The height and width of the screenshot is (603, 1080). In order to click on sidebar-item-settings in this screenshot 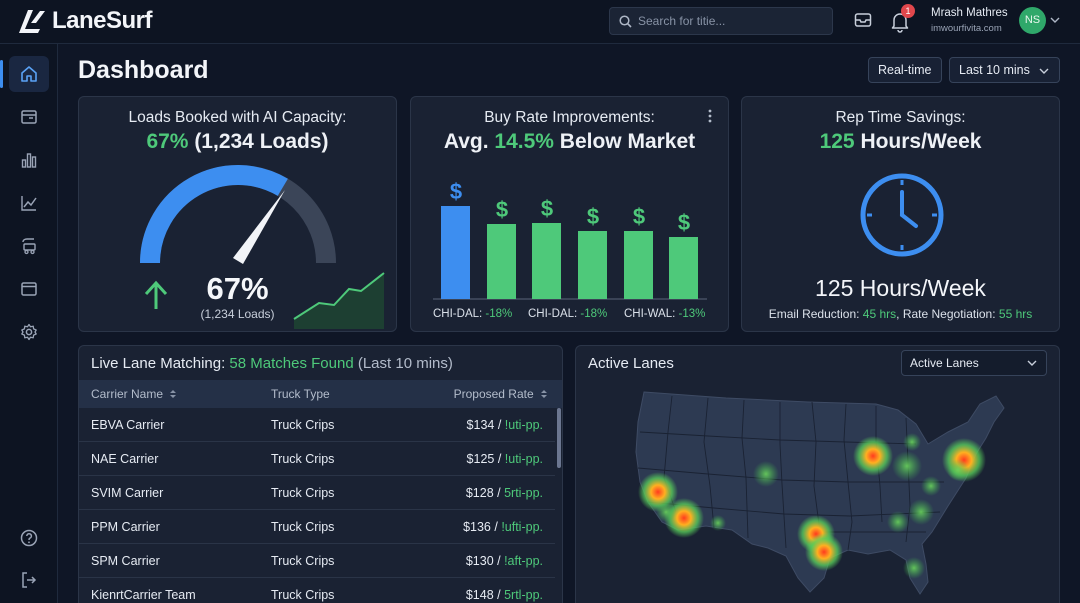, I will do `click(29, 332)`.